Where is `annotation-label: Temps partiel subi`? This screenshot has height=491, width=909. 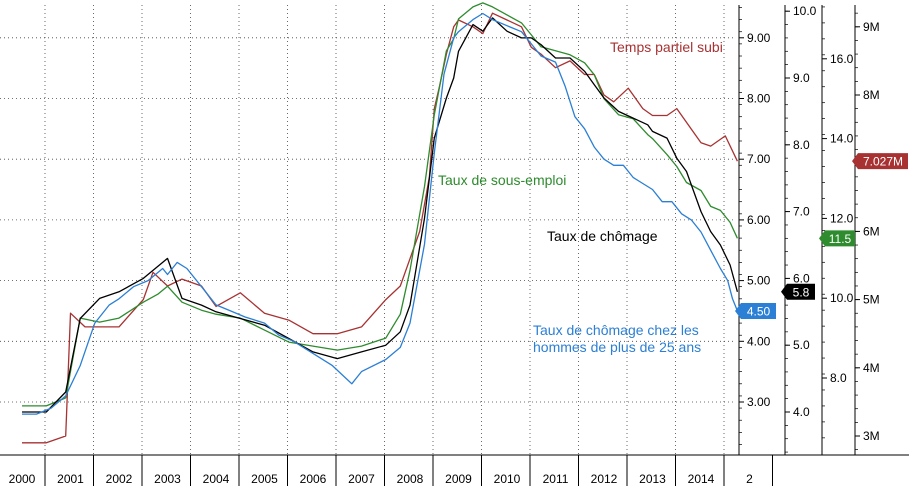
annotation-label: Temps partiel subi is located at coordinates (666, 47).